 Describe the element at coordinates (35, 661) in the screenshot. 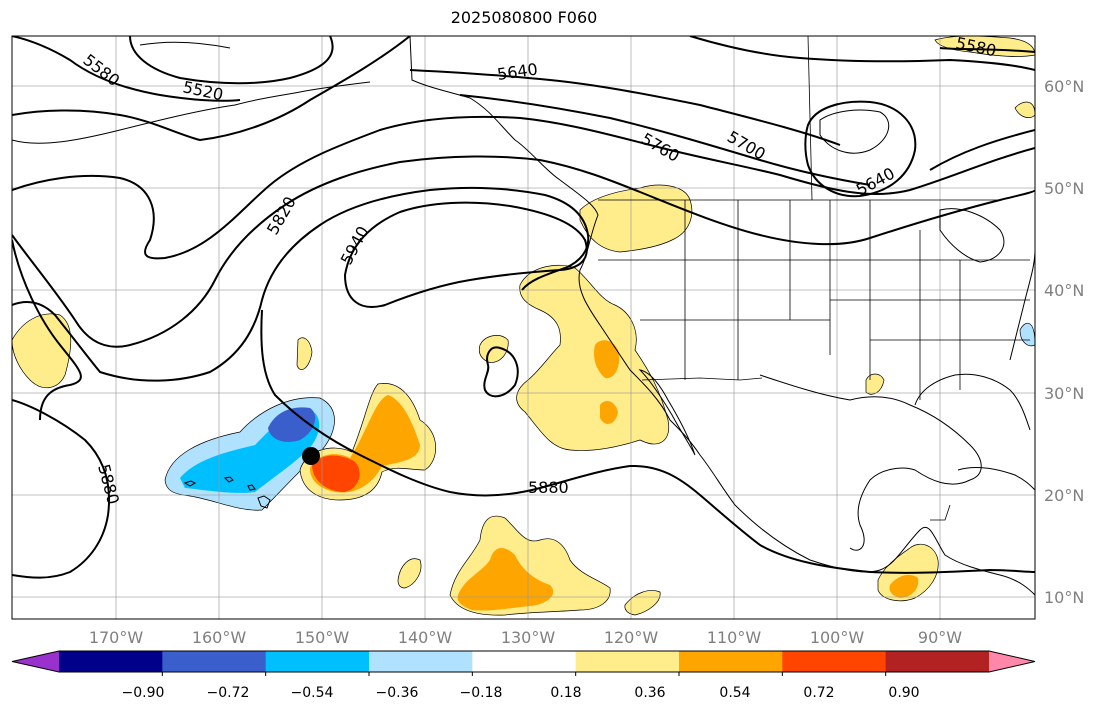

I see `colorbar-extend-low` at that location.